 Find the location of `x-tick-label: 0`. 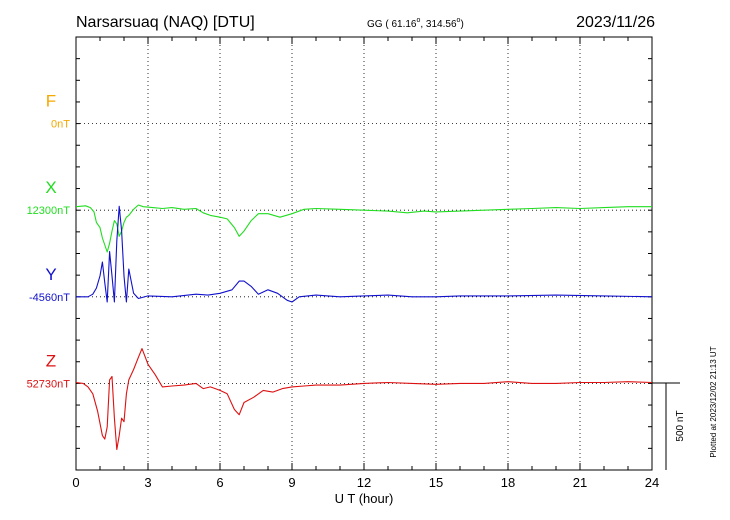

x-tick-label: 0 is located at coordinates (75, 482).